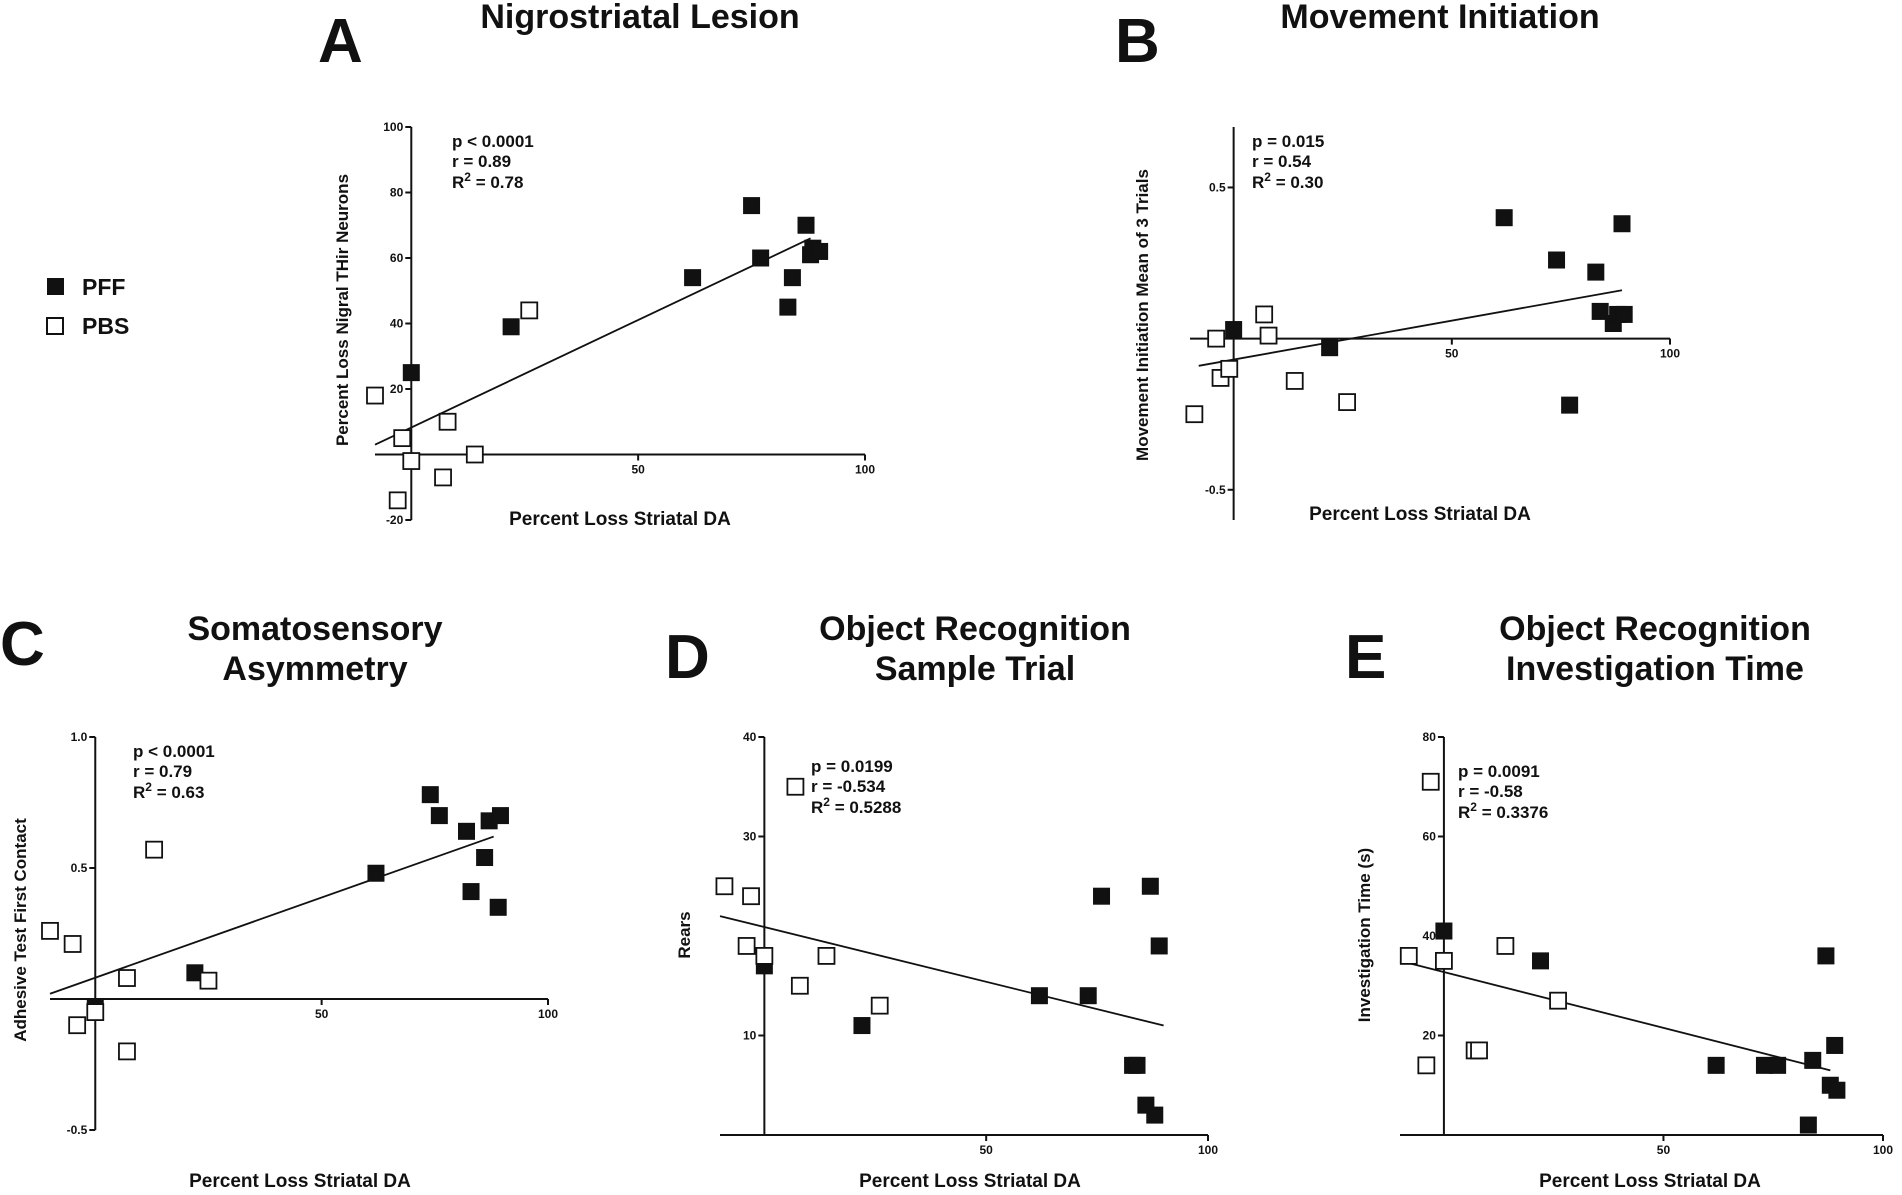 Image resolution: width=1902 pixels, height=1195 pixels. What do you see at coordinates (1670, 354) in the screenshot?
I see `x-tick-label-b: 100` at bounding box center [1670, 354].